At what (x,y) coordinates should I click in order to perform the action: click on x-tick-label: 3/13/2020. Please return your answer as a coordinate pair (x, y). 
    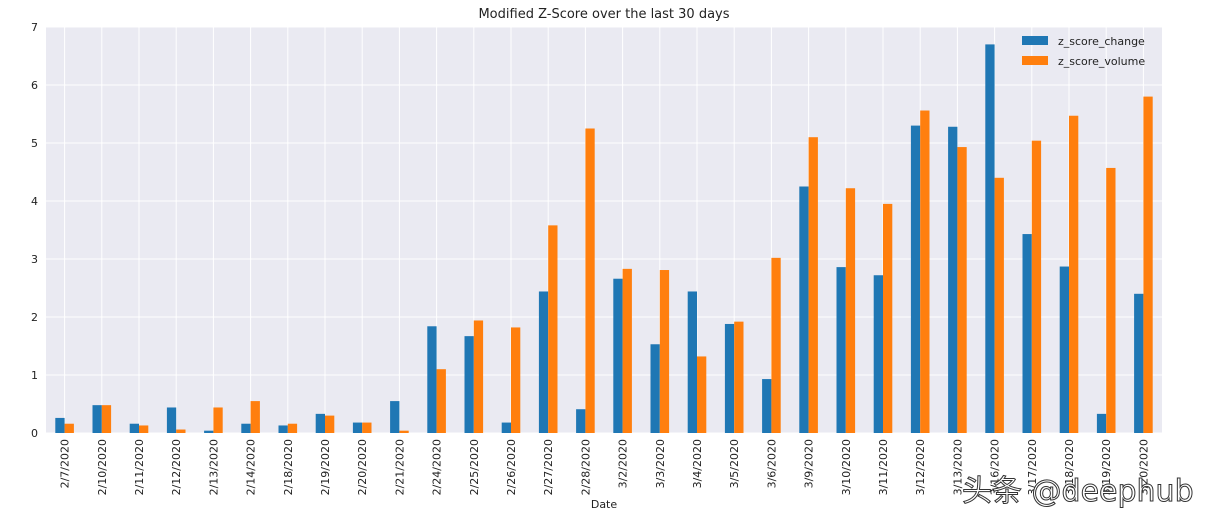
    Looking at the image, I should click on (957, 467).